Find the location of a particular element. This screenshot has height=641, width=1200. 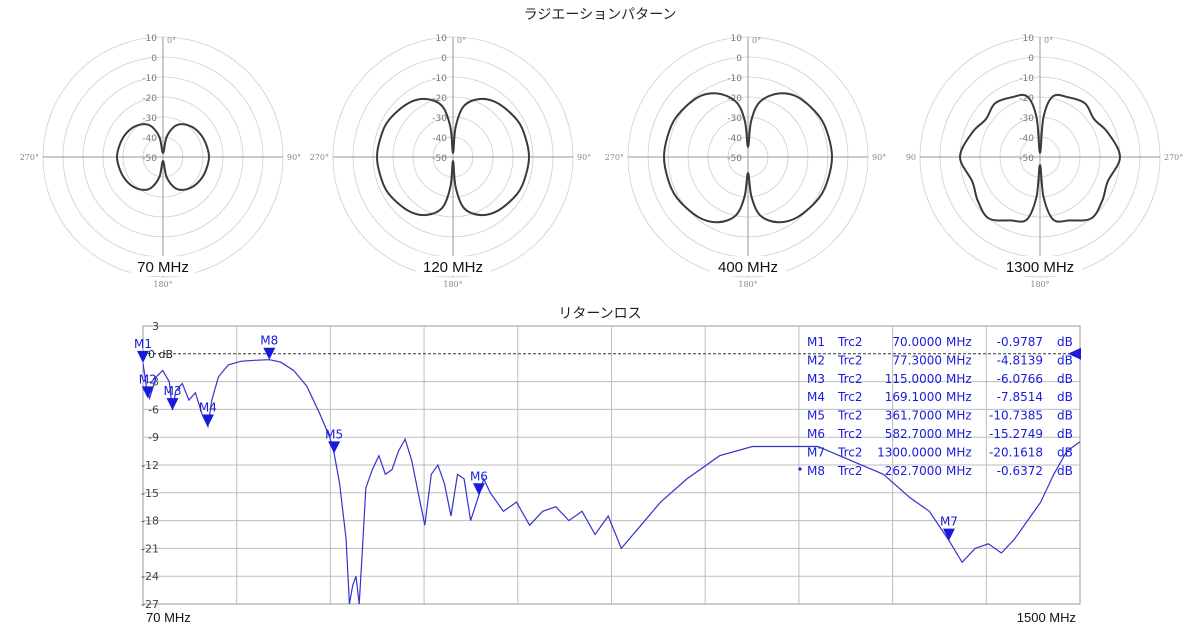

marker-triangle-m3 is located at coordinates (172, 404).